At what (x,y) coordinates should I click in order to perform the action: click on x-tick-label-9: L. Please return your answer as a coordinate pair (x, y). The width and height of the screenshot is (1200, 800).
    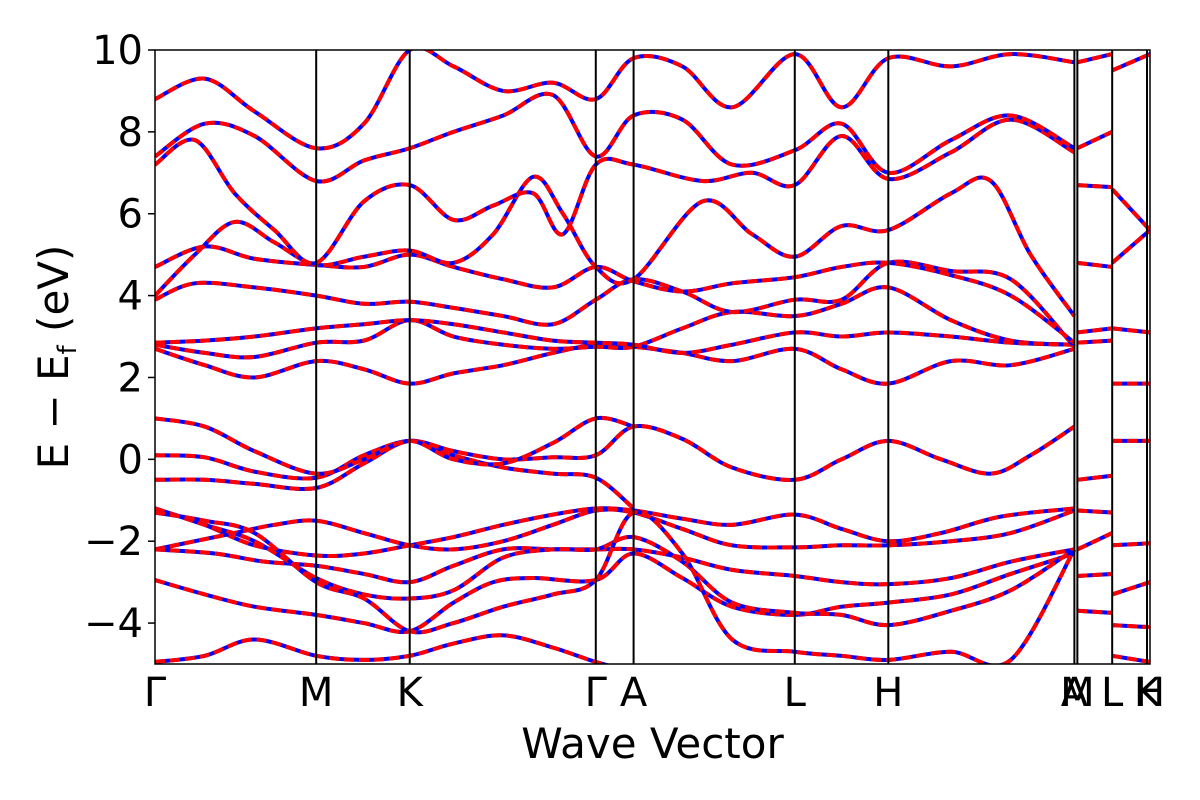
    Looking at the image, I should click on (1112, 693).